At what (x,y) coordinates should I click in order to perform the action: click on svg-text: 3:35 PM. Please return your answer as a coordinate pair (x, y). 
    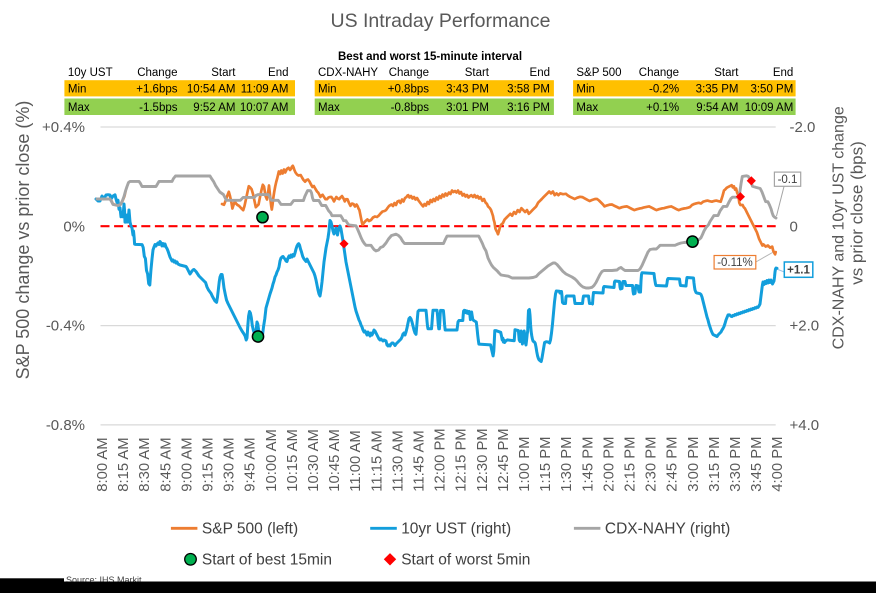
    Looking at the image, I should click on (717, 90).